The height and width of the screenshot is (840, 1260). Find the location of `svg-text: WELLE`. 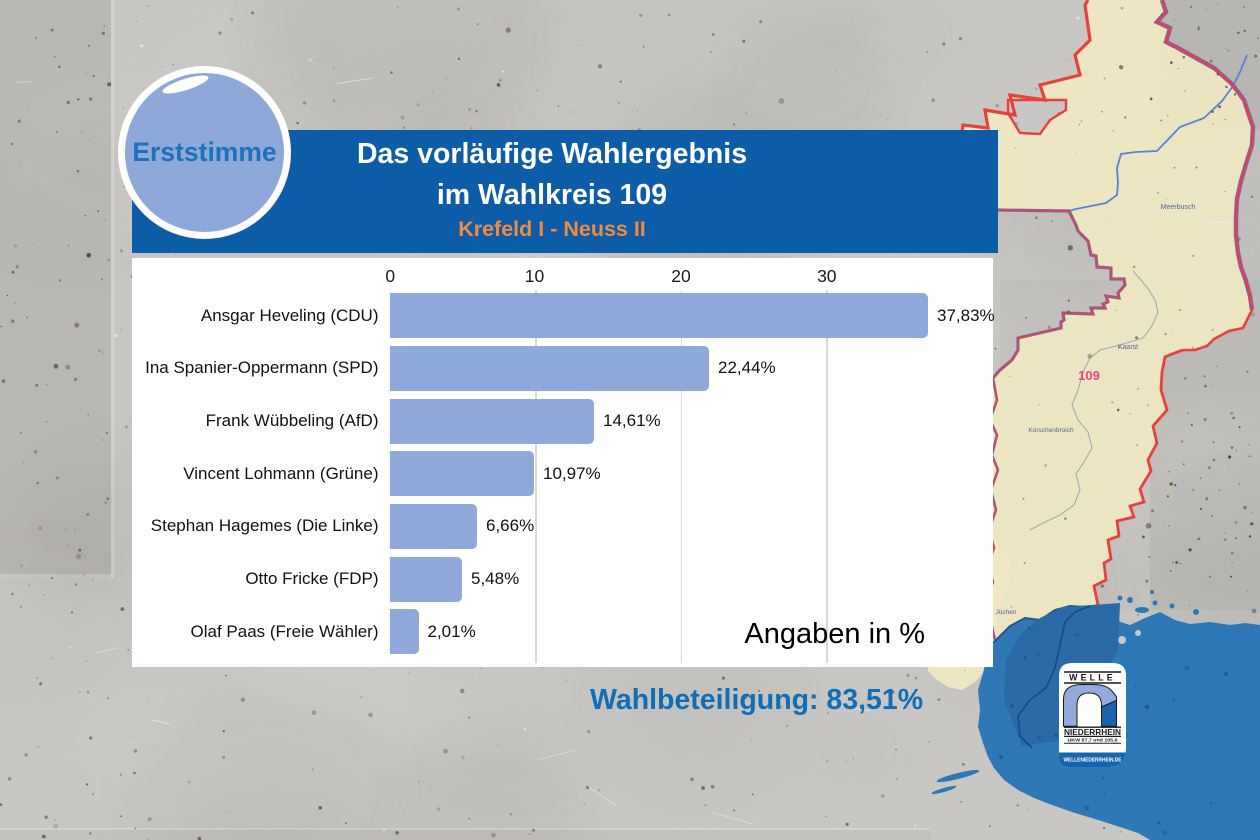

svg-text: WELLE is located at coordinates (1092, 677).